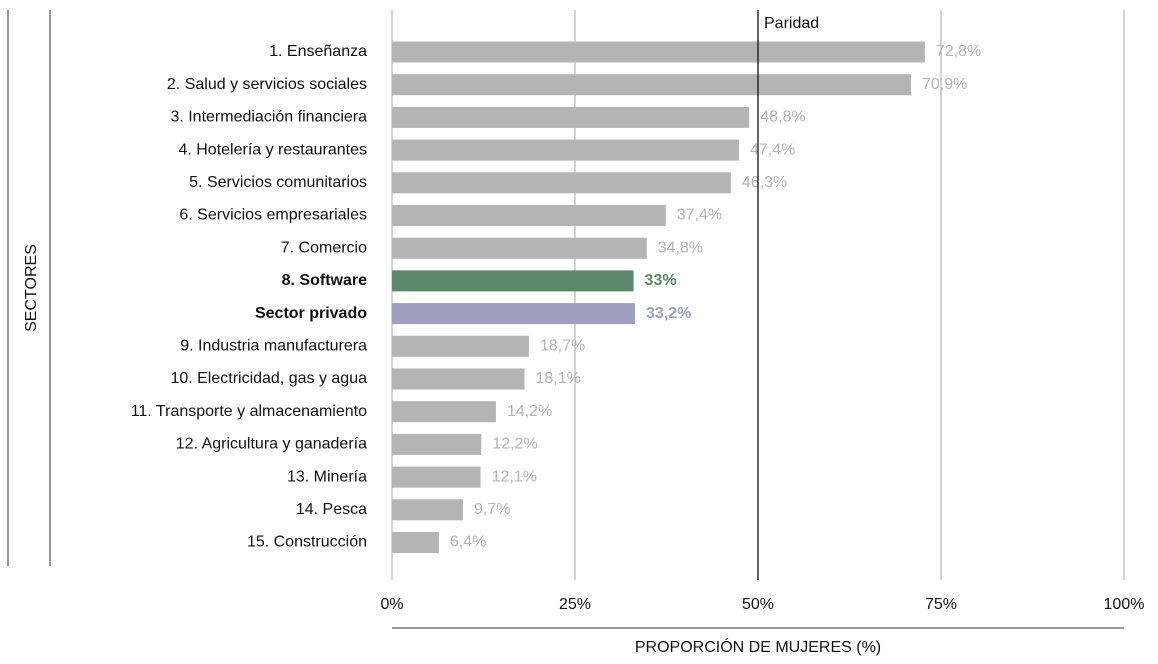 The height and width of the screenshot is (664, 1158). What do you see at coordinates (324, 280) in the screenshot?
I see `y-tick-label: 8. Software` at bounding box center [324, 280].